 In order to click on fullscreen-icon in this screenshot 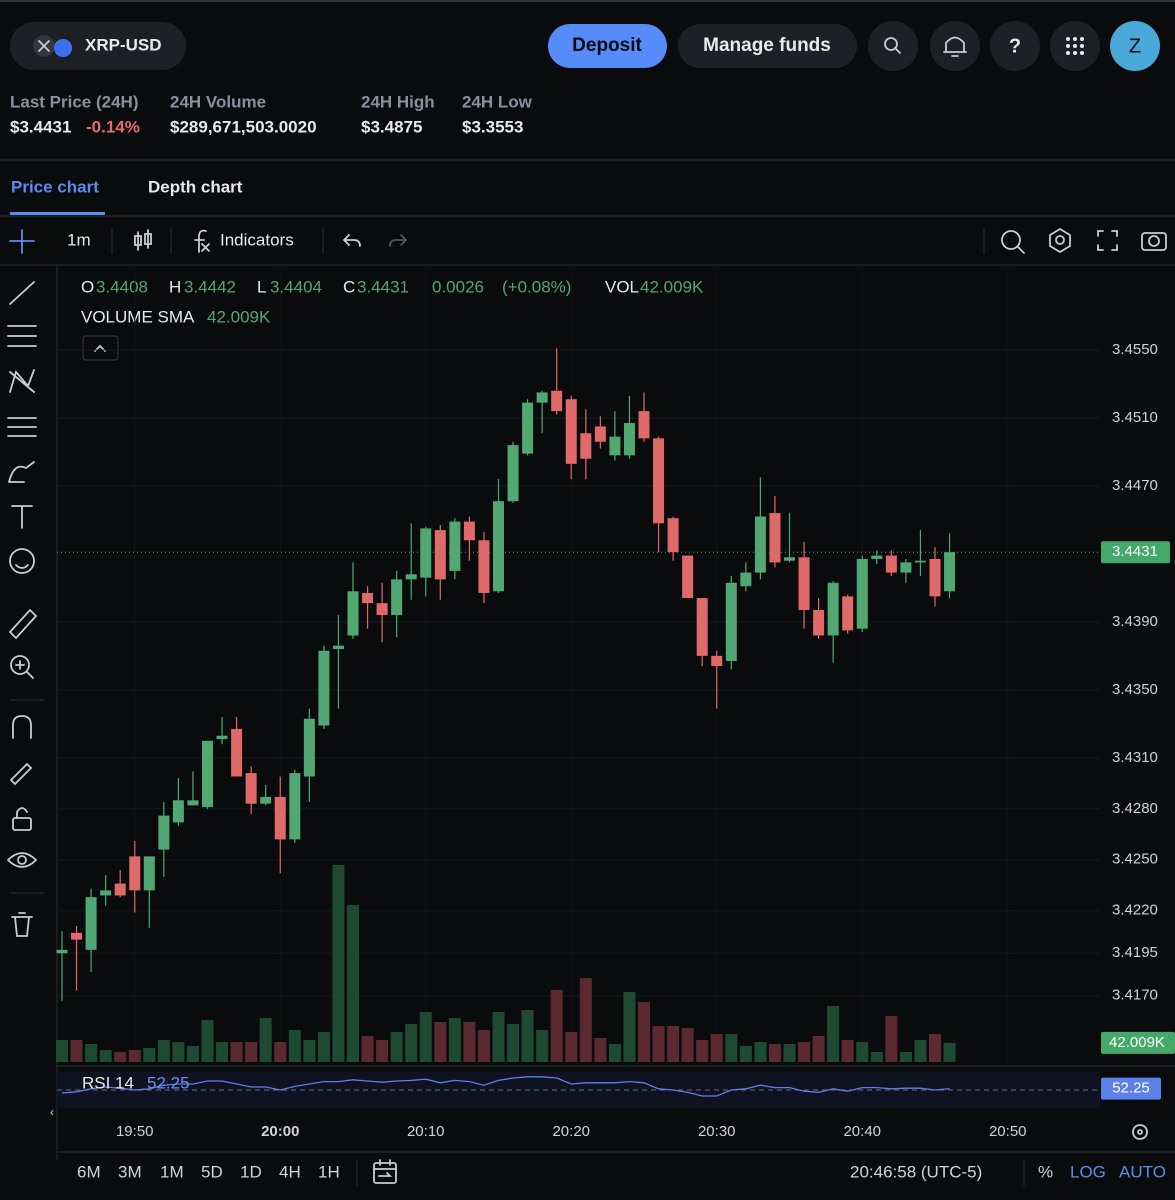, I will do `click(1107, 240)`.